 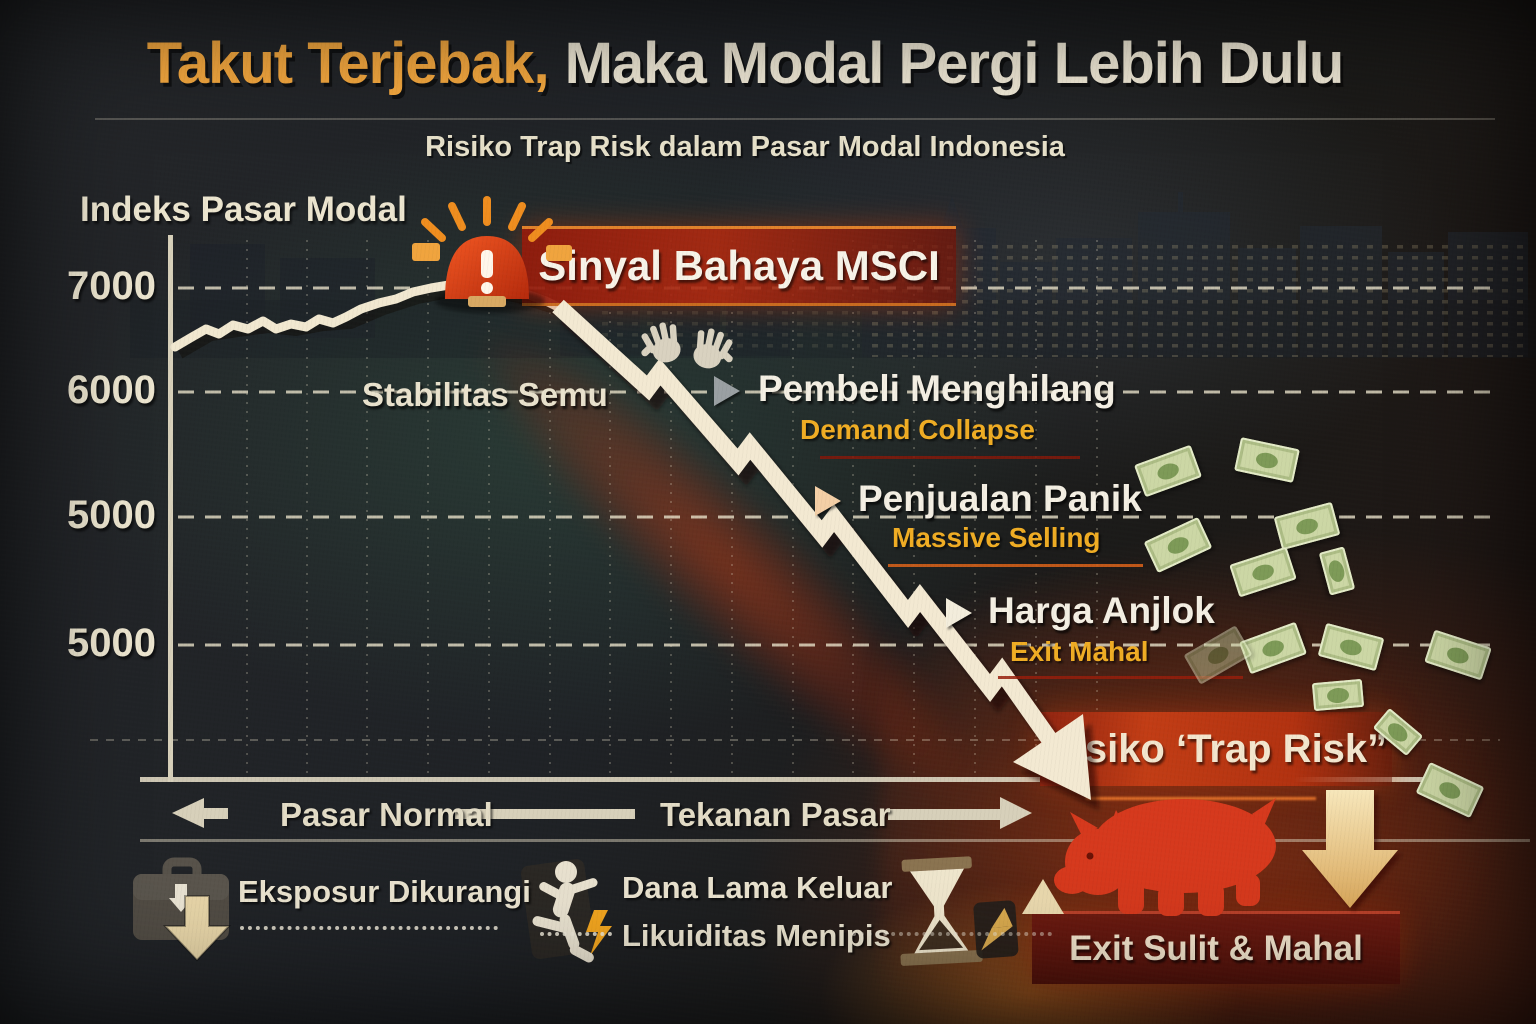 What do you see at coordinates (111, 643) in the screenshot?
I see `y-tick-5000-lower: 5000` at bounding box center [111, 643].